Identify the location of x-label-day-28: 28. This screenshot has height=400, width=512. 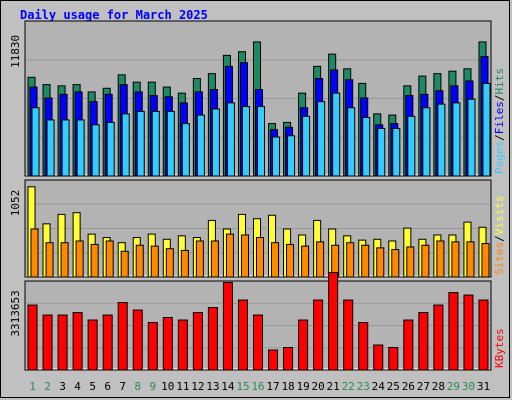
(438, 386).